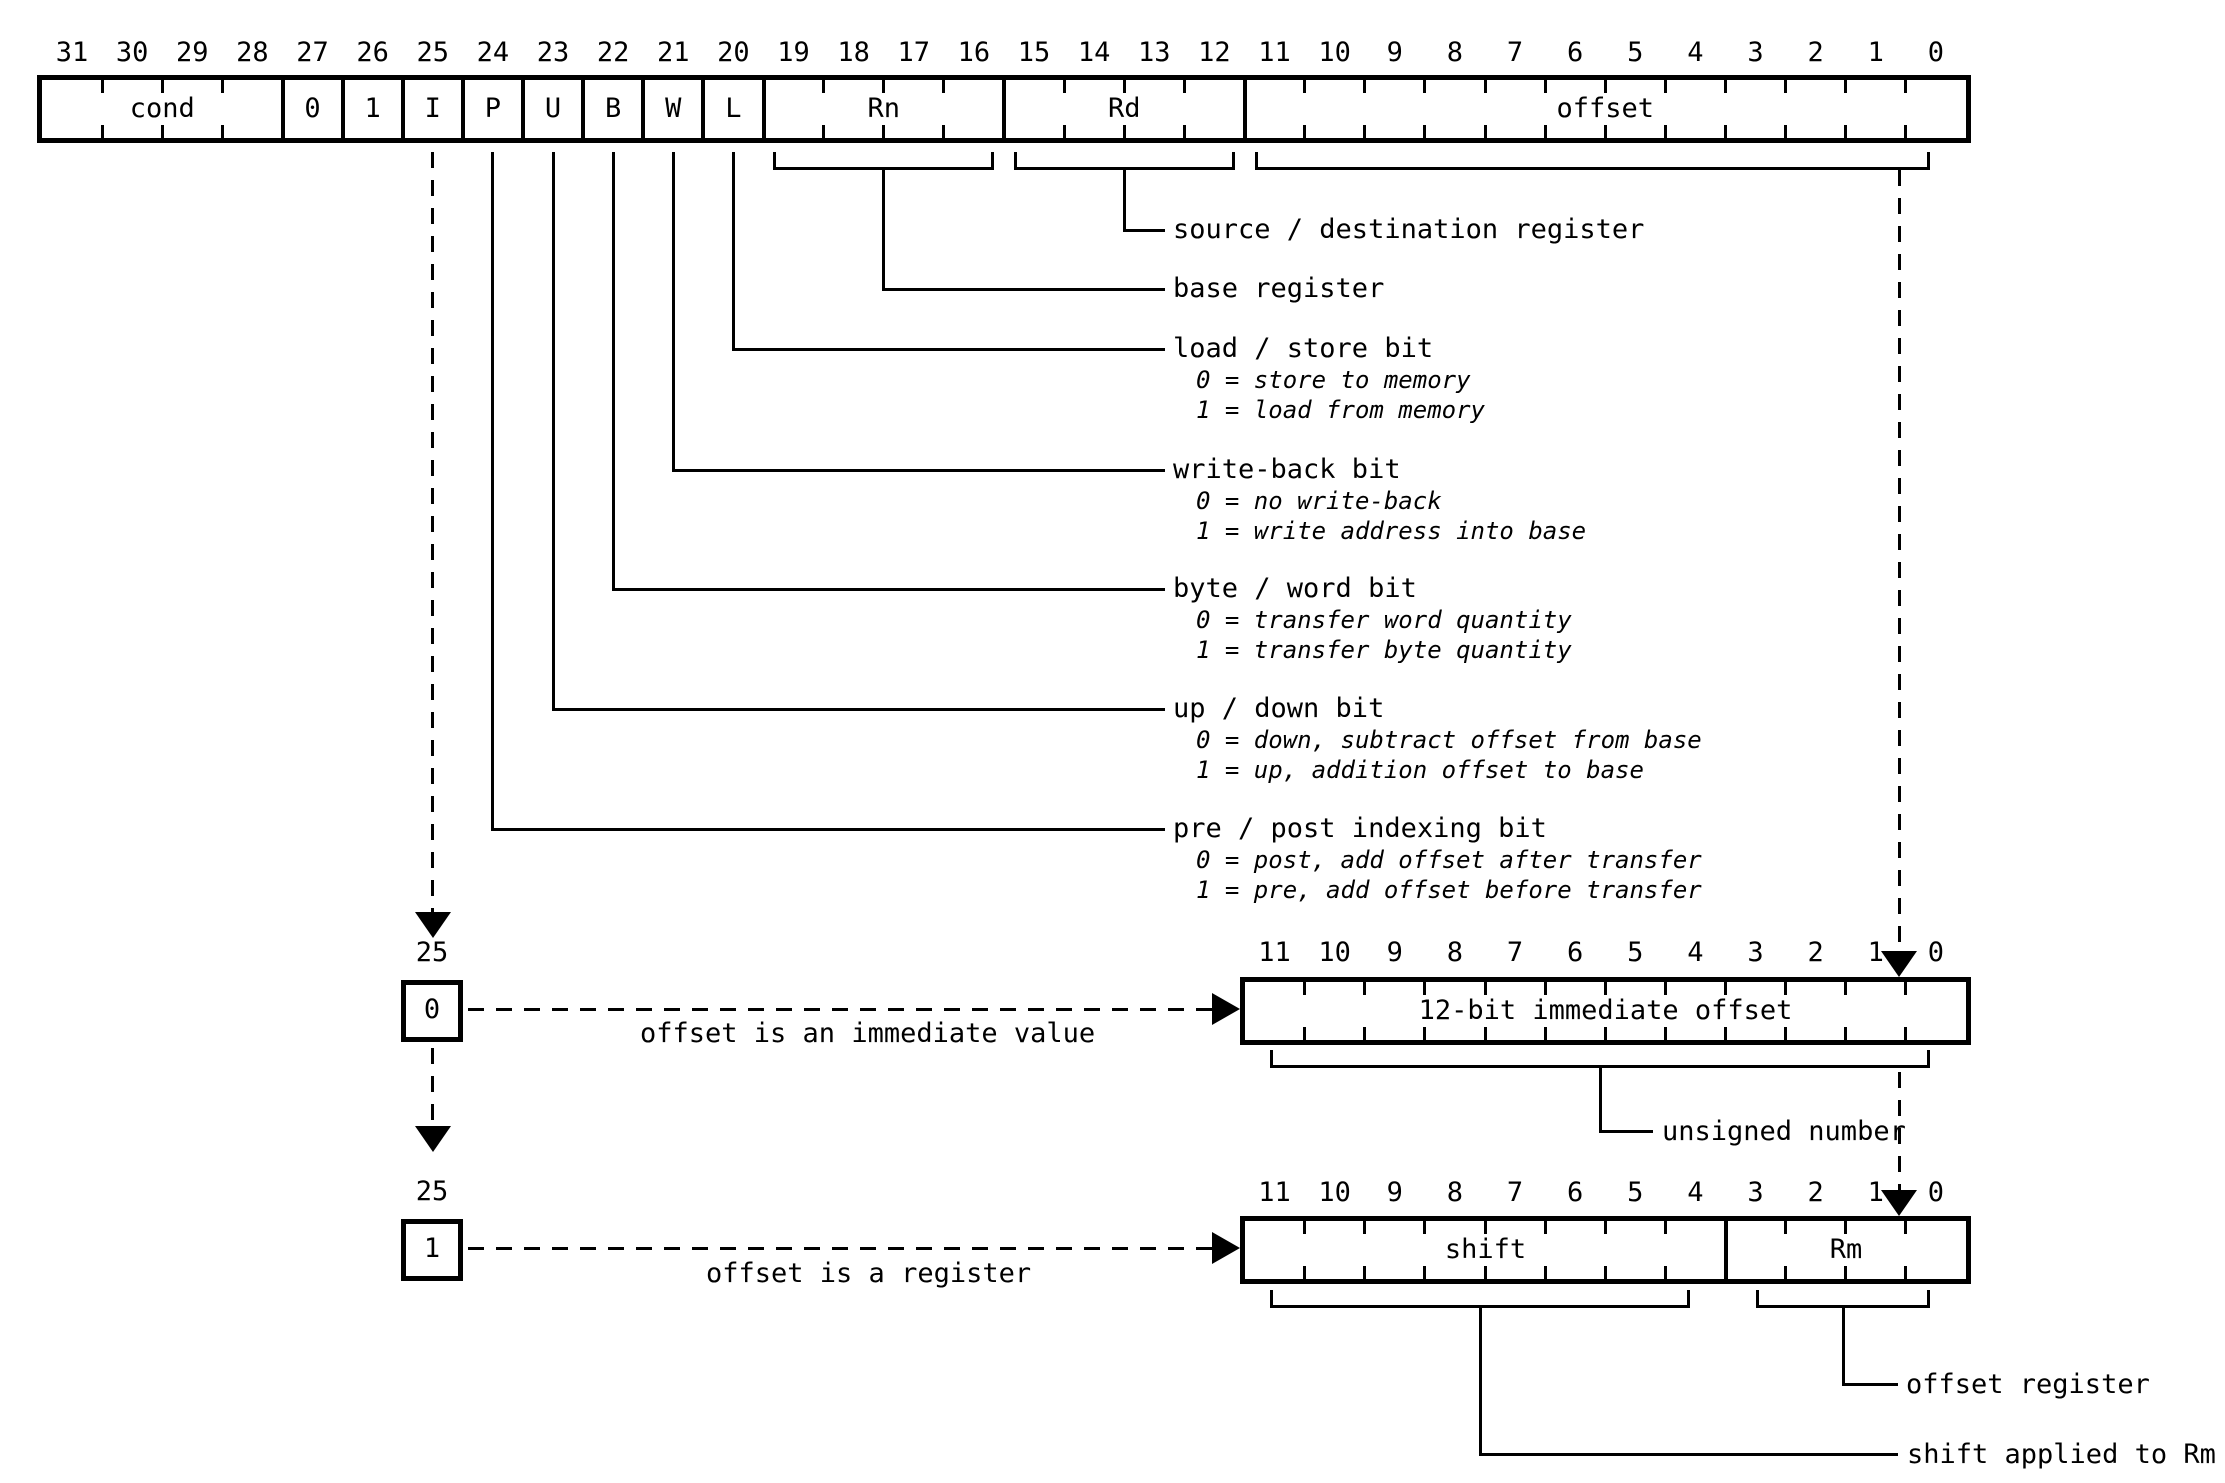  Describe the element at coordinates (992, 161) in the screenshot. I see `brace-rn-tick` at that location.